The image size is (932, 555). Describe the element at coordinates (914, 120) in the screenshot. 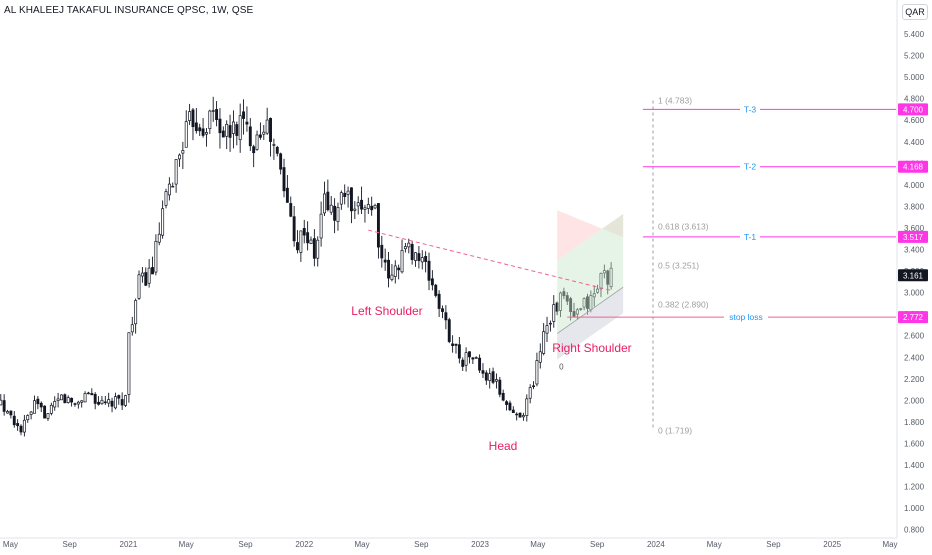

I see `y-tick-label: 4.600` at that location.